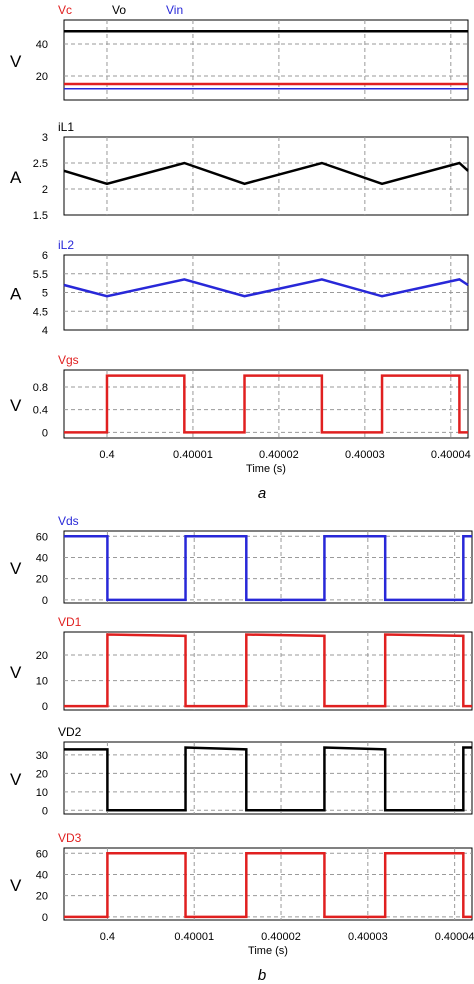  Describe the element at coordinates (70, 732) in the screenshot. I see `legend-entry: VD2` at that location.